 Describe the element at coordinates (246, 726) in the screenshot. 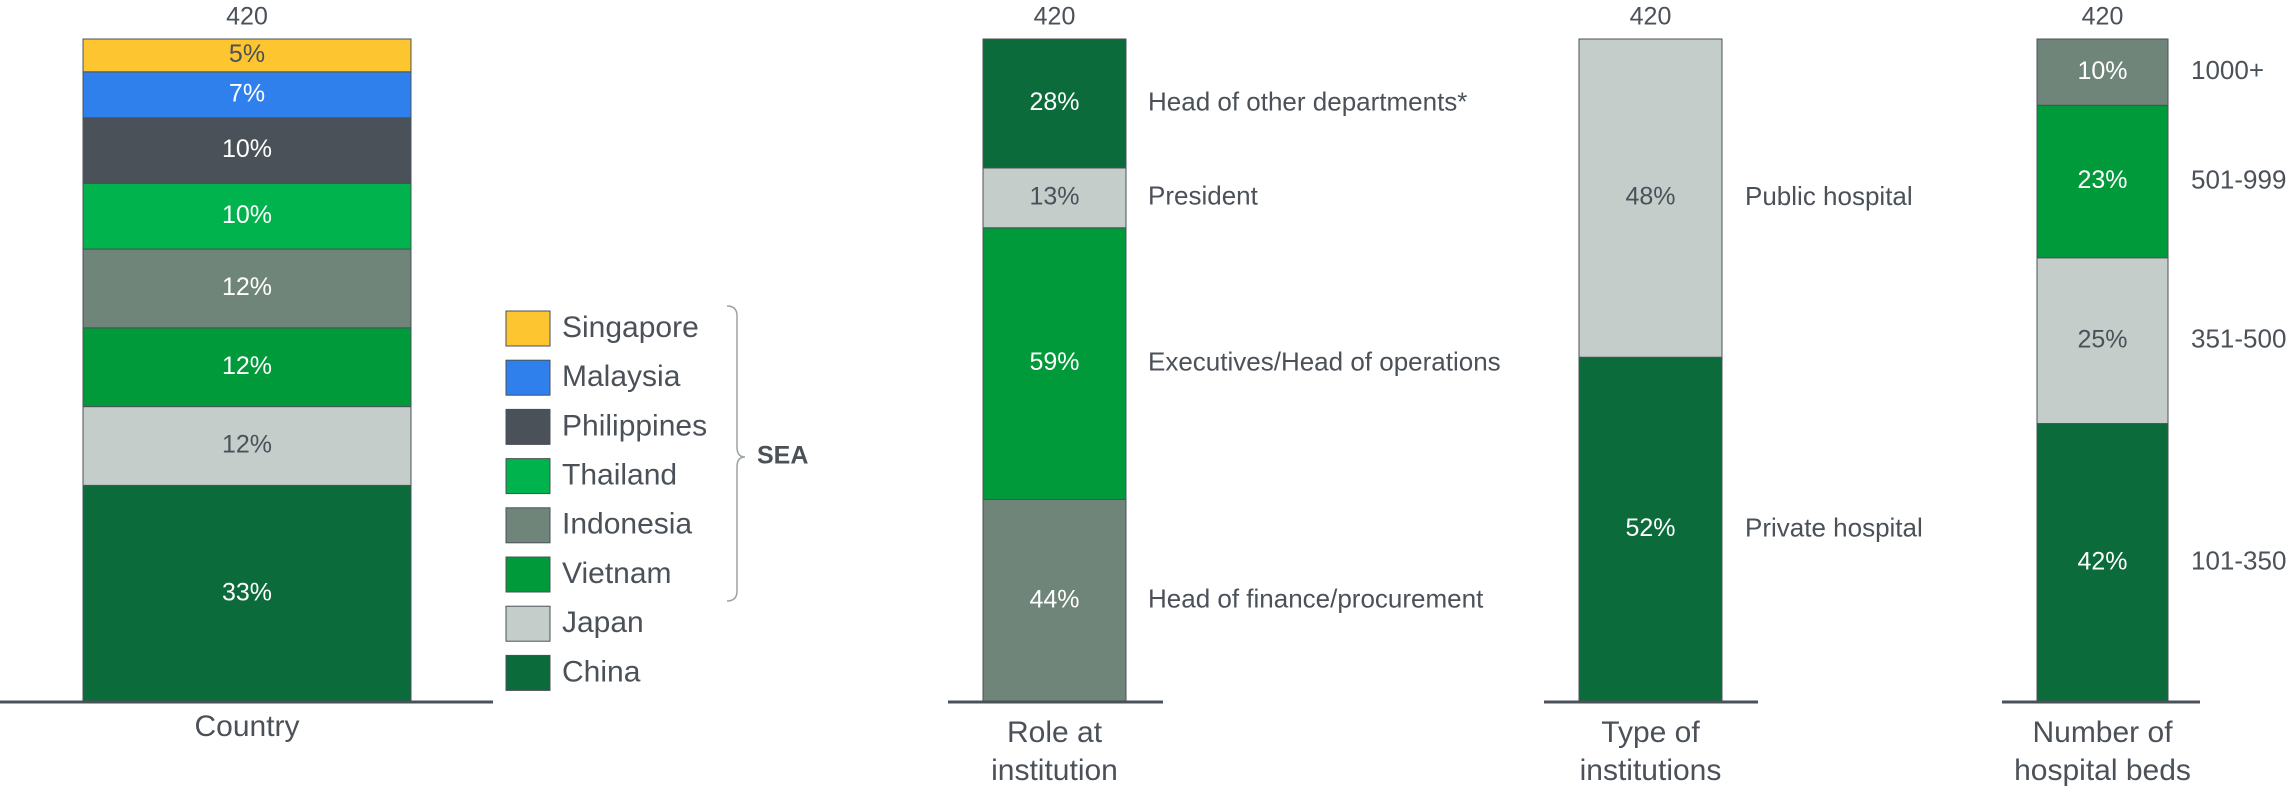

I see `category-label: Country` at that location.